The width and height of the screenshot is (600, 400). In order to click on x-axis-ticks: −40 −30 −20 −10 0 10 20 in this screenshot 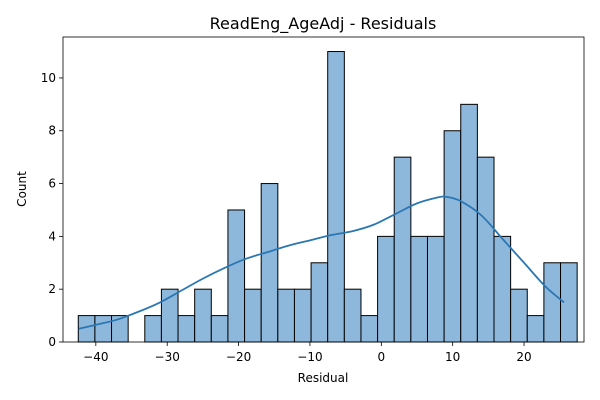, I will do `click(307, 353)`.